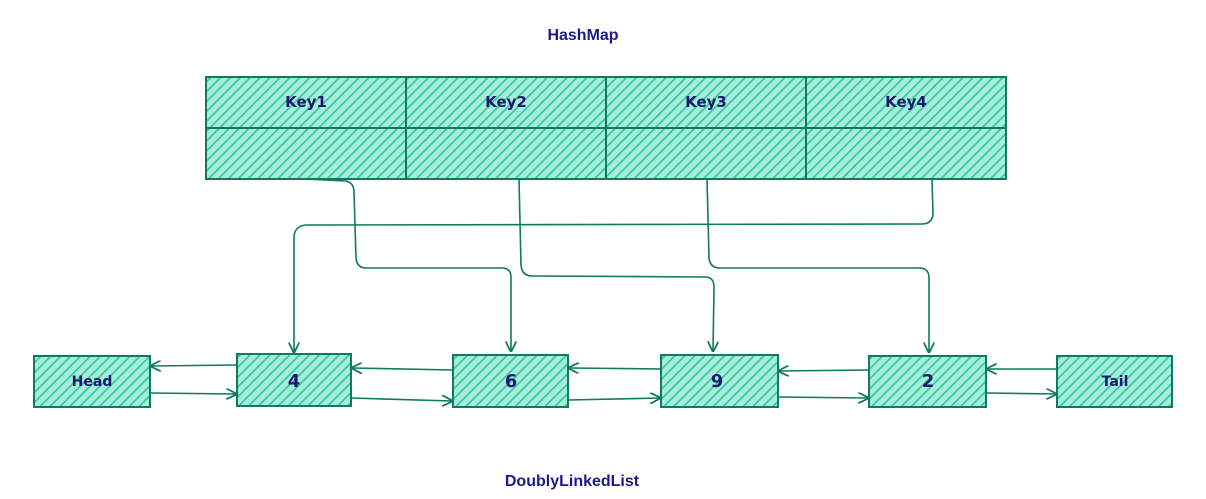 This screenshot has height=499, width=1206. I want to click on hashmap-key-cell: Key2, so click(506, 102).